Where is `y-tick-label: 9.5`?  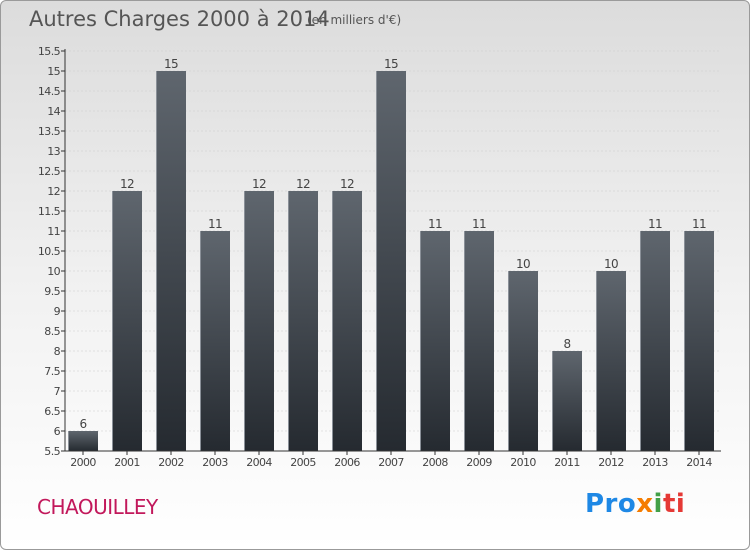
y-tick-label: 9.5 is located at coordinates (52, 291).